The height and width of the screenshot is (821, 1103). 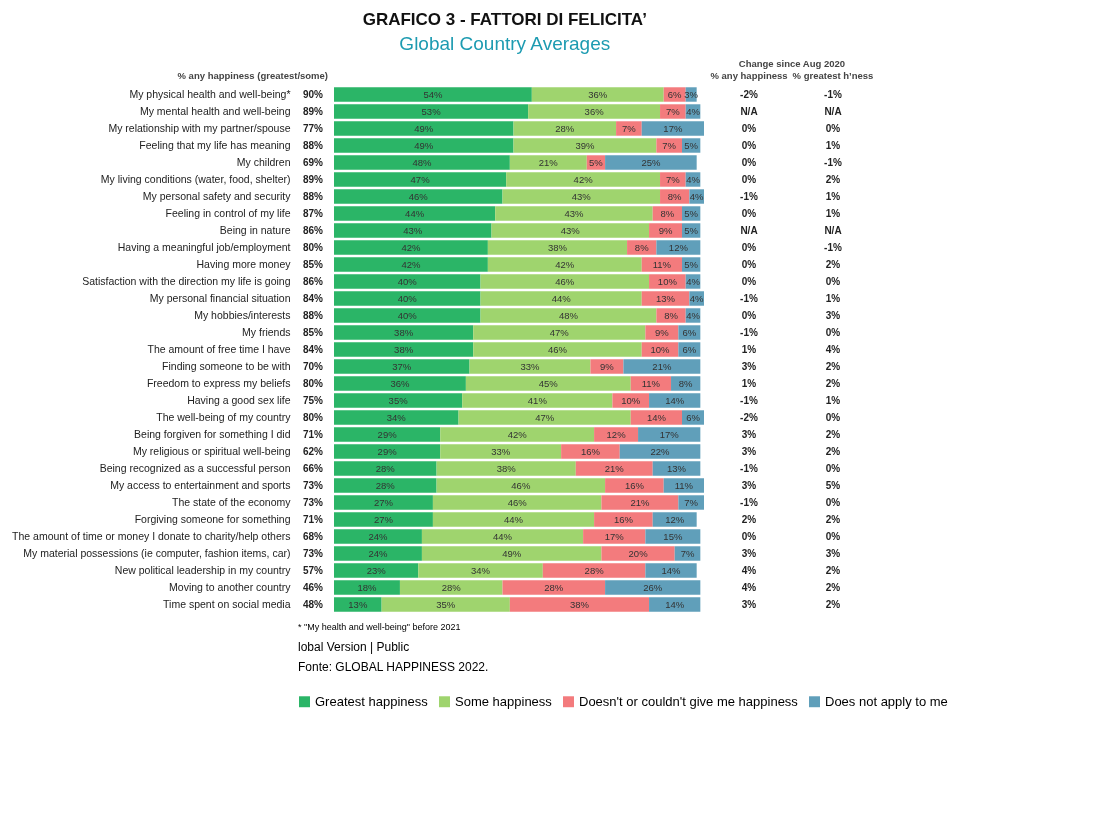 I want to click on data-label: 24%, so click(x=378, y=536).